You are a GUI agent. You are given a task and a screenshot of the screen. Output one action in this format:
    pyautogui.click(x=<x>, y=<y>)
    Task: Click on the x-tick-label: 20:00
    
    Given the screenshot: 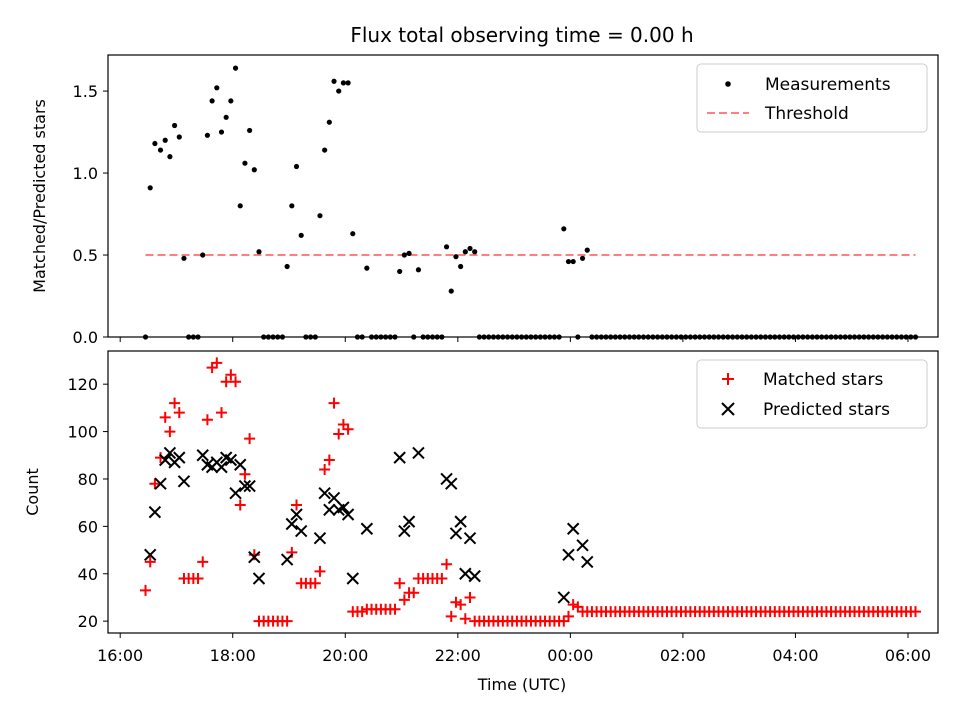 What is the action you would take?
    pyautogui.click(x=345, y=655)
    